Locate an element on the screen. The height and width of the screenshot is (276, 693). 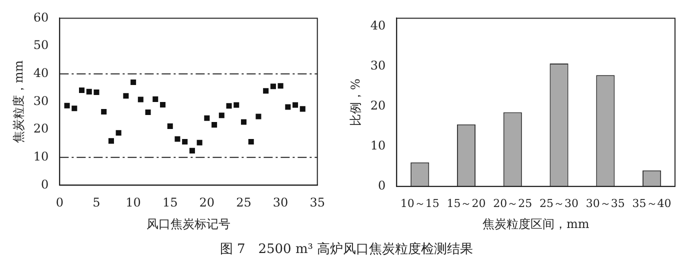
y-axis-title: 比例，% is located at coordinates (355, 102).